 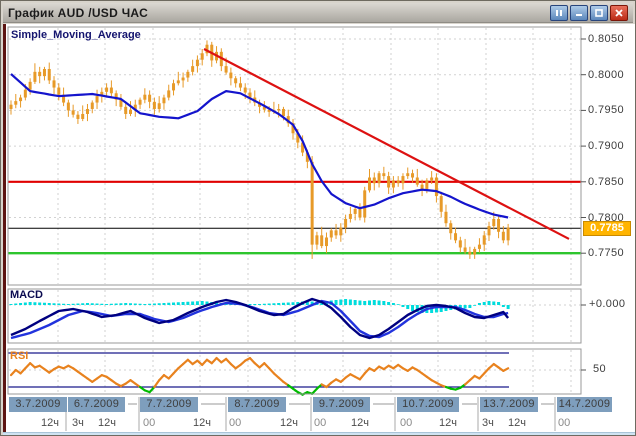 What do you see at coordinates (606, 181) in the screenshot?
I see `price-axis-label: 0.7850` at bounding box center [606, 181].